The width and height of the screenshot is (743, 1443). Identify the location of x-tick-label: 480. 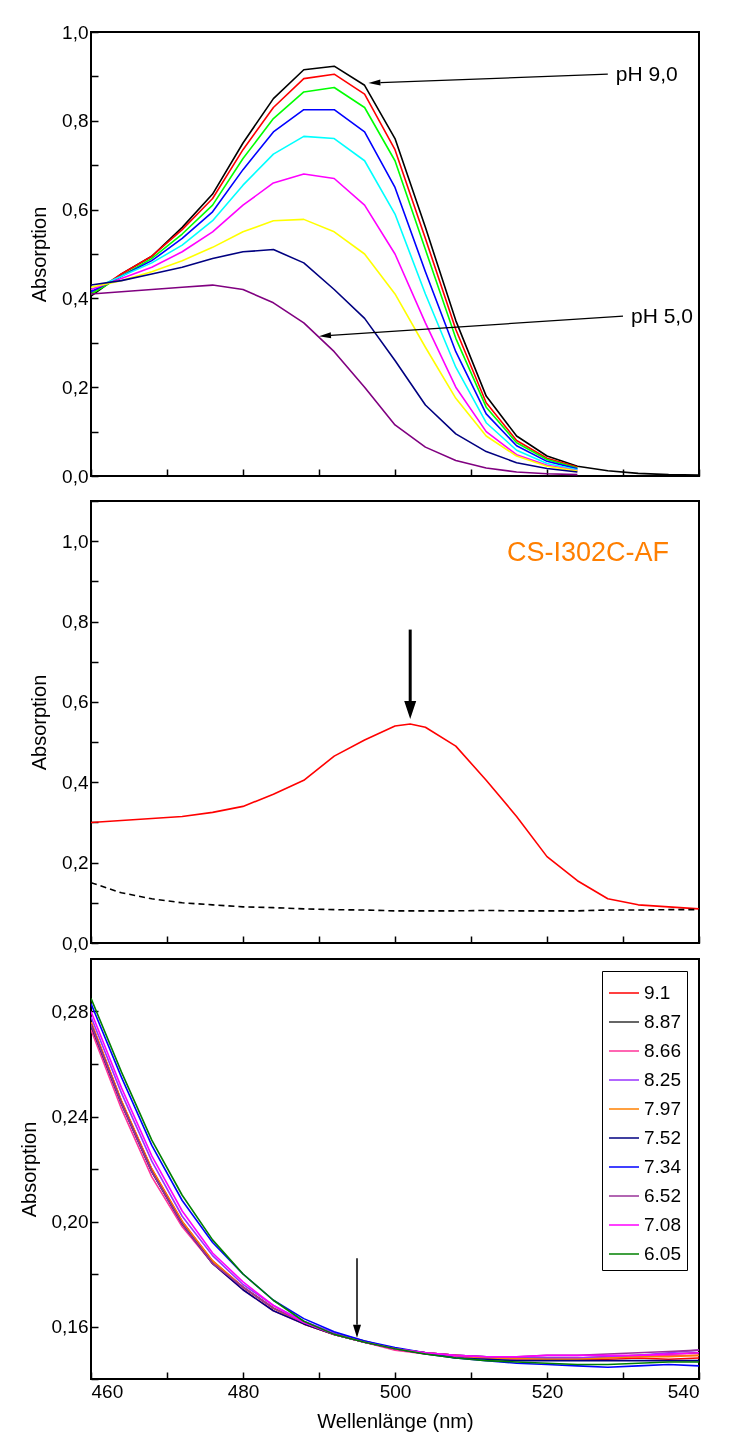
(243, 1391).